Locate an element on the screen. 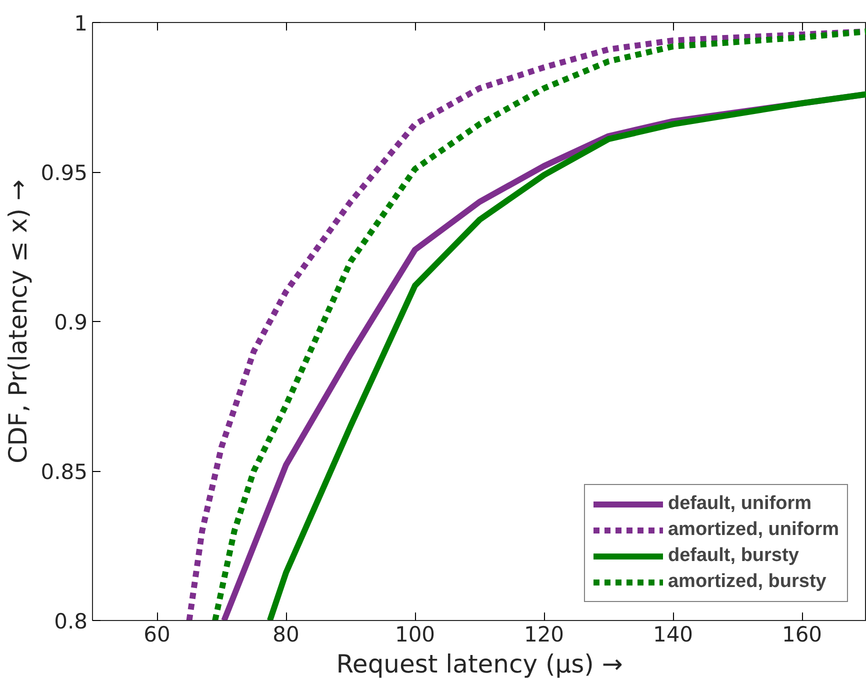 This screenshot has width=866, height=681. x-tick-label: 60 is located at coordinates (157, 634).